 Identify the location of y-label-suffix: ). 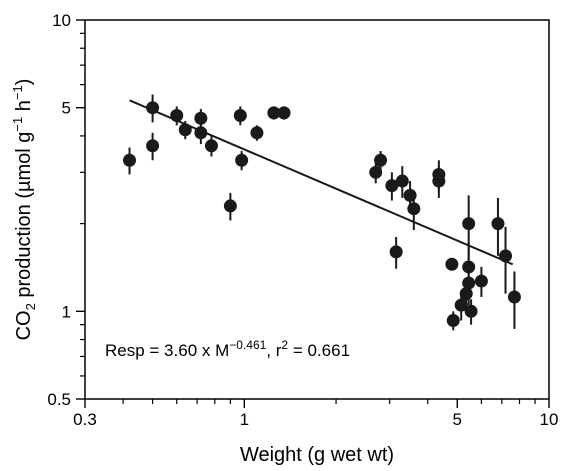
(24, 82).